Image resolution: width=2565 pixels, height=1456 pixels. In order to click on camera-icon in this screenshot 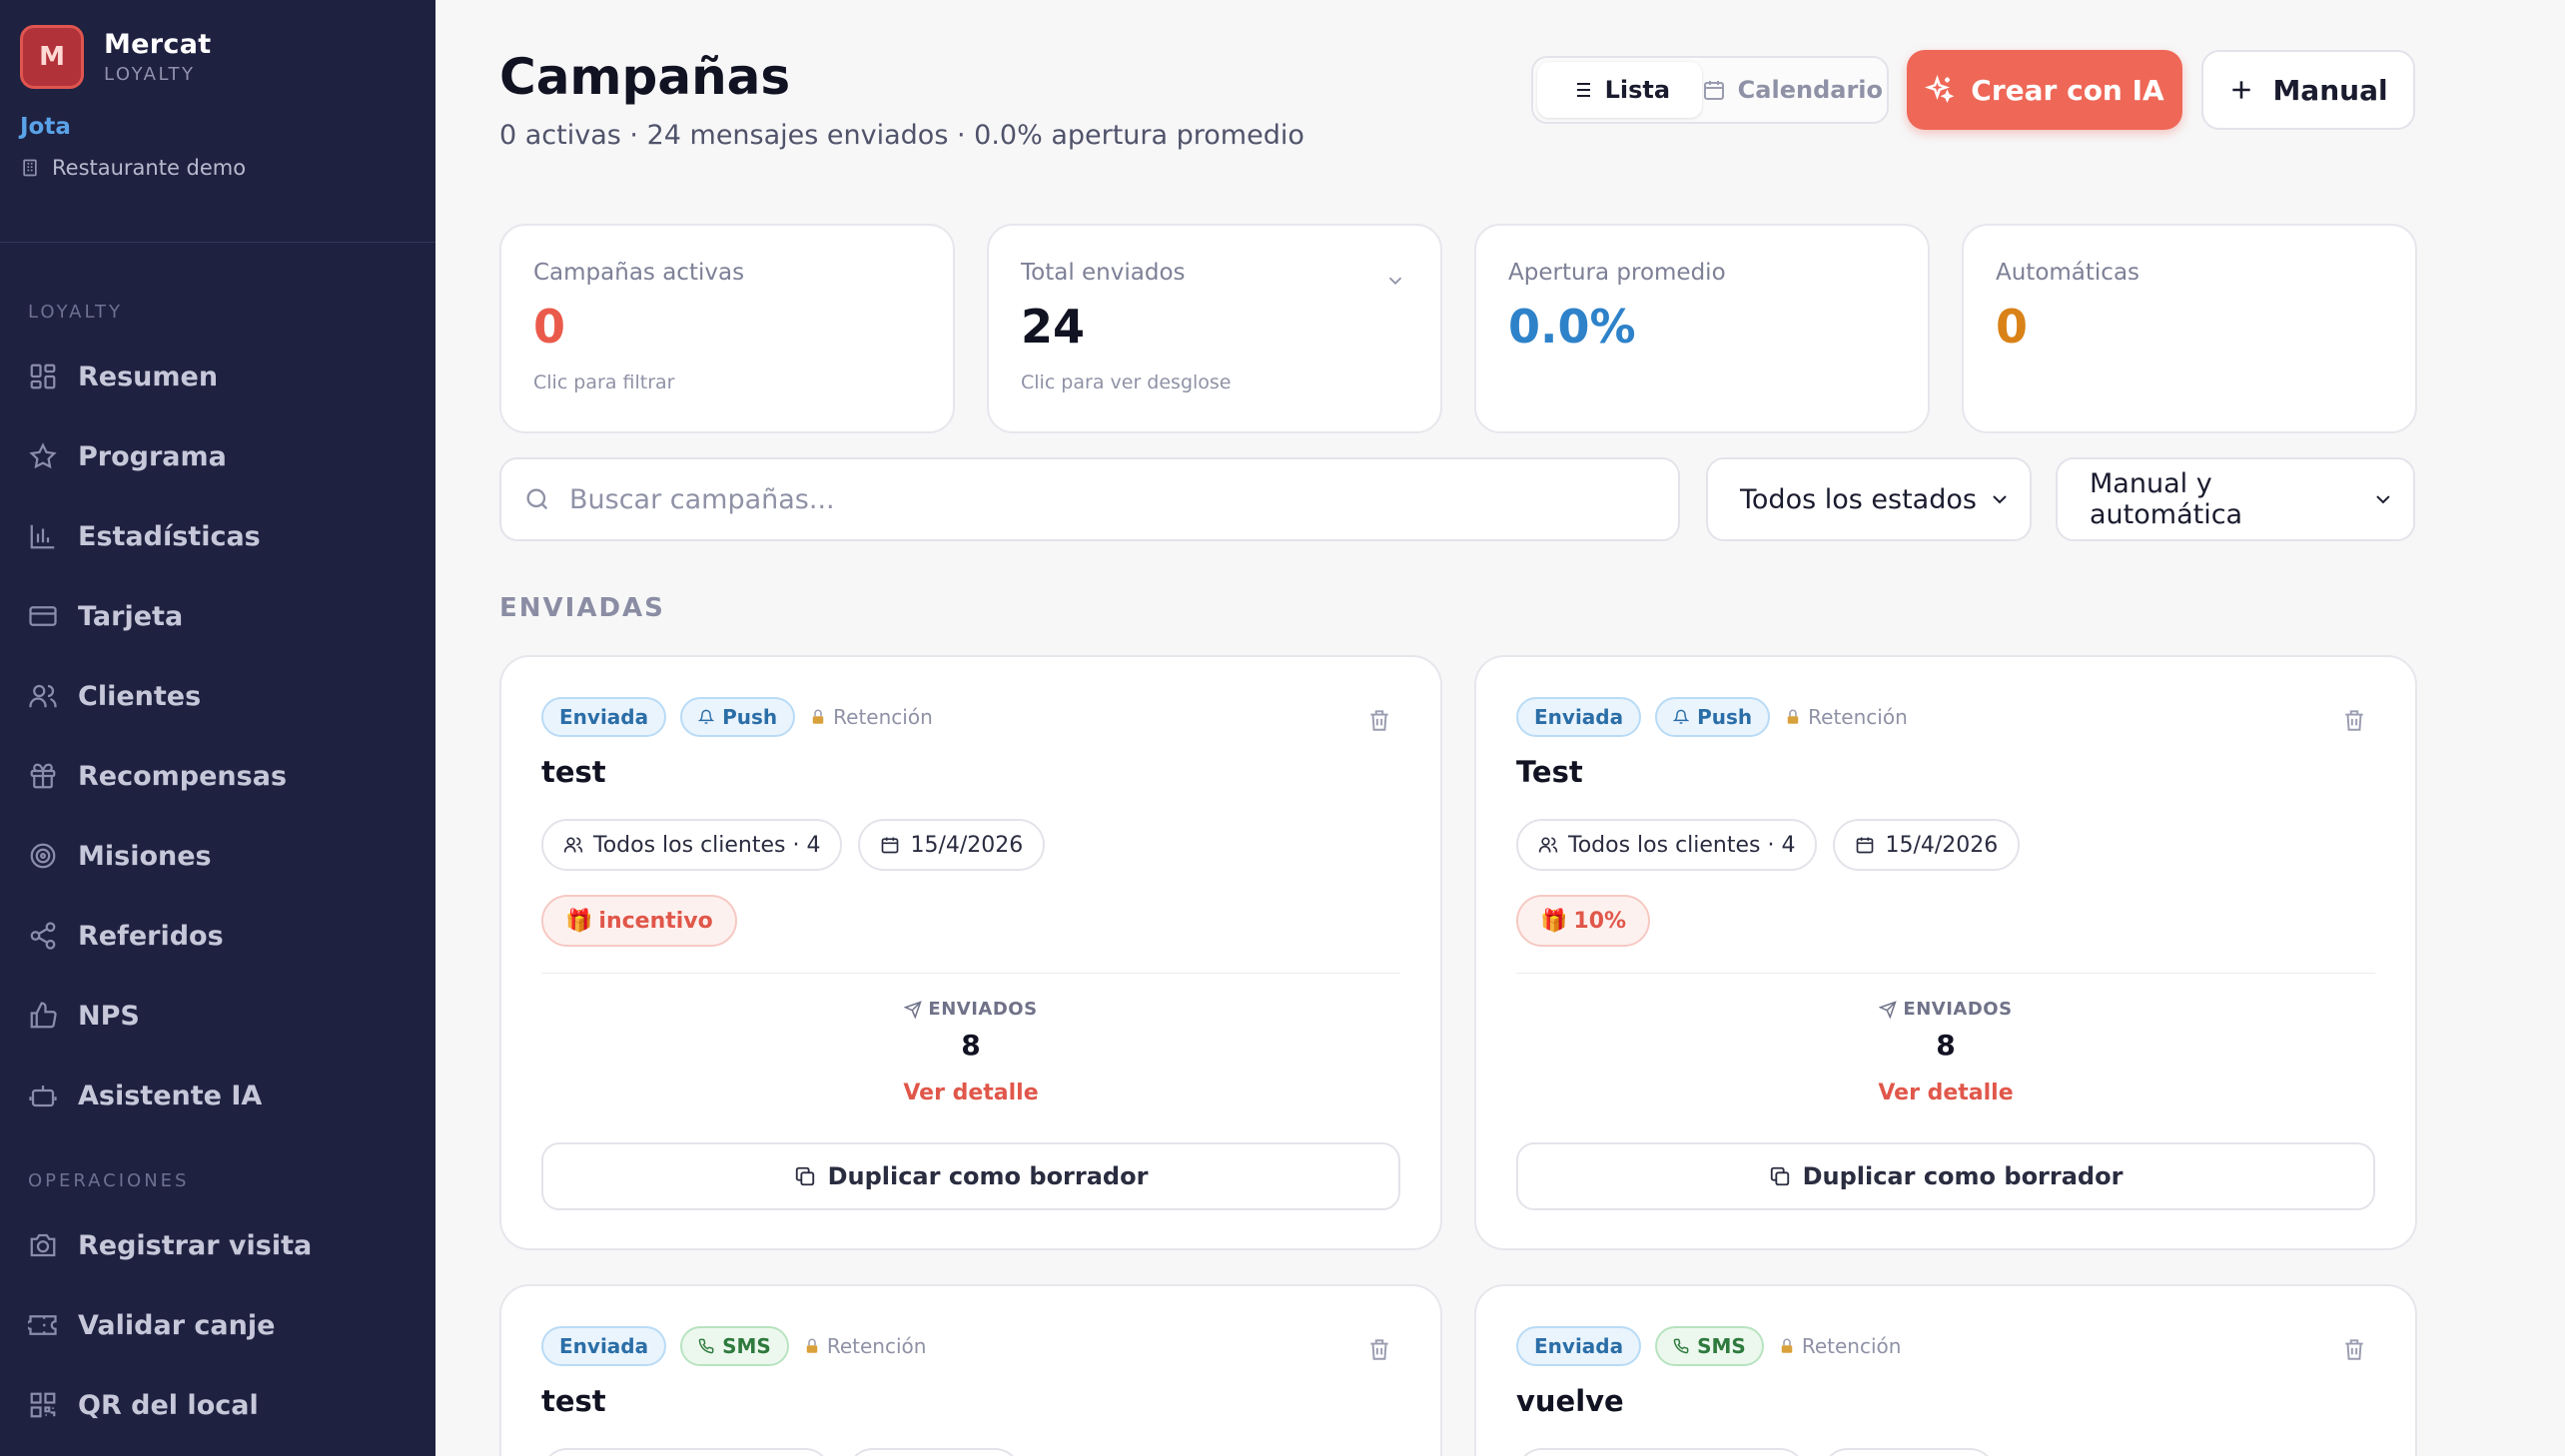, I will do `click(43, 1245)`.